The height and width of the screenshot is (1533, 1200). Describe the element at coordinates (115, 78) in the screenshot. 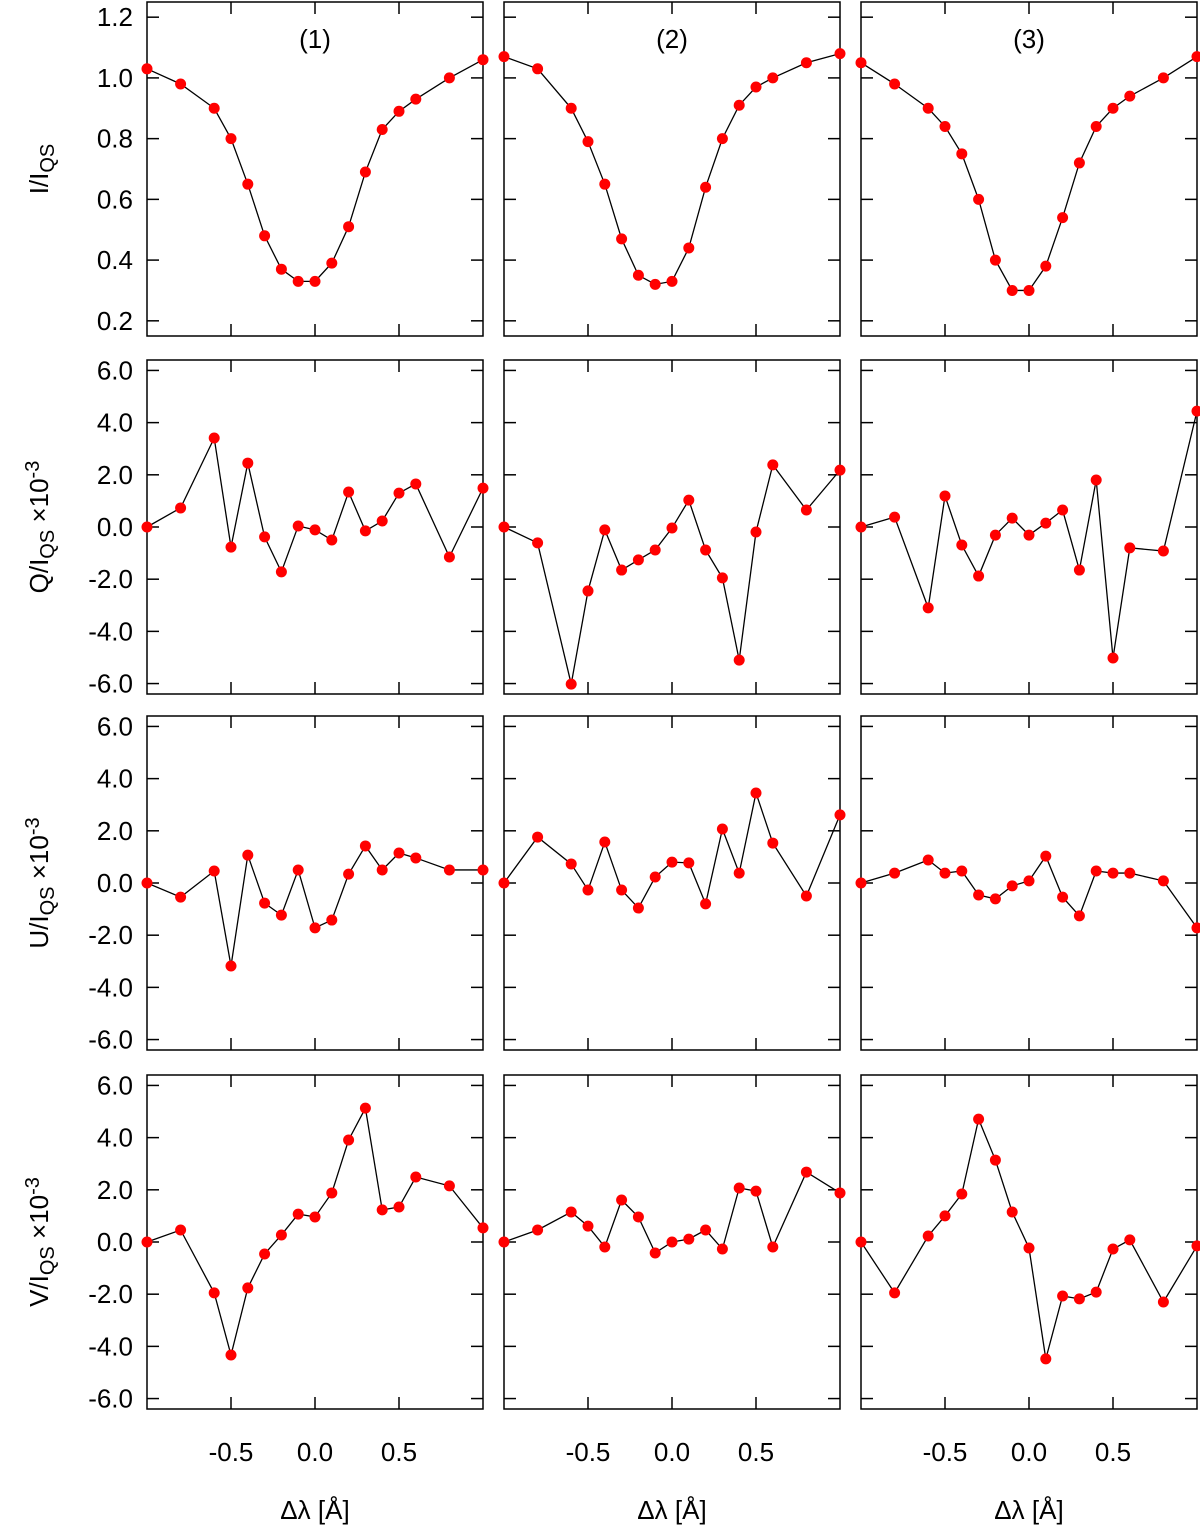

I see `y-tick-label: 1.0` at that location.